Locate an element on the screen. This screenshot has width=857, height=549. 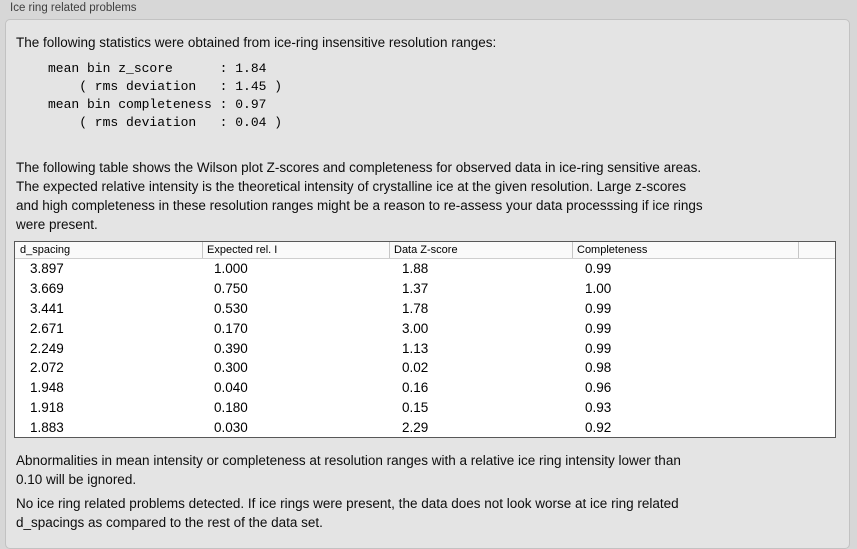
table-cell: 0.02 is located at coordinates (415, 368).